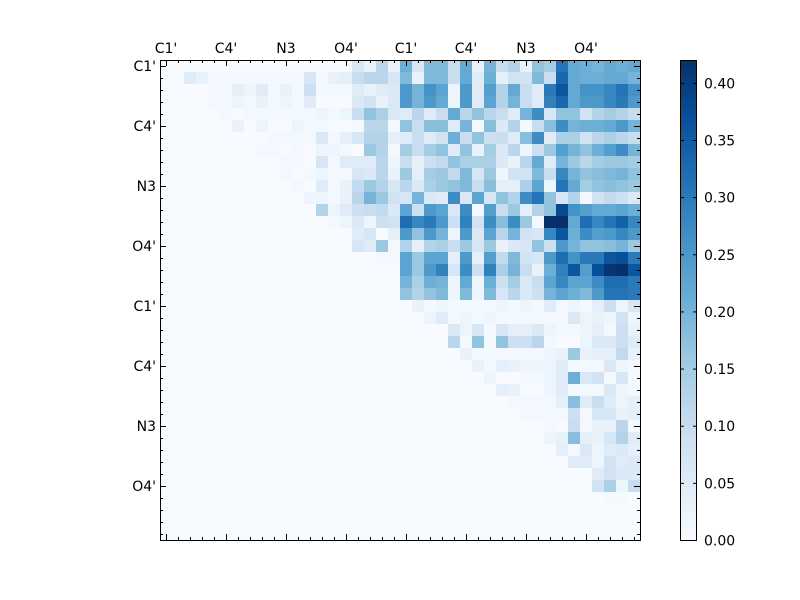  I want to click on x-tick-label: N3, so click(285, 49).